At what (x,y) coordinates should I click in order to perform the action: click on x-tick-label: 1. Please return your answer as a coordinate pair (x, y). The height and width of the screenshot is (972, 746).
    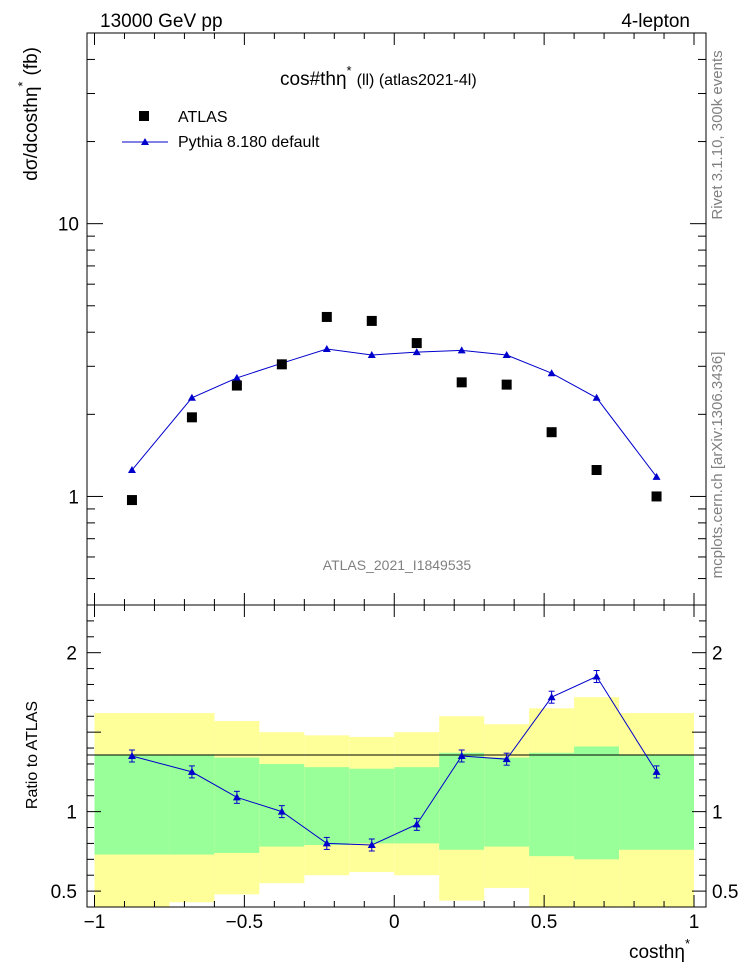
    Looking at the image, I should click on (694, 922).